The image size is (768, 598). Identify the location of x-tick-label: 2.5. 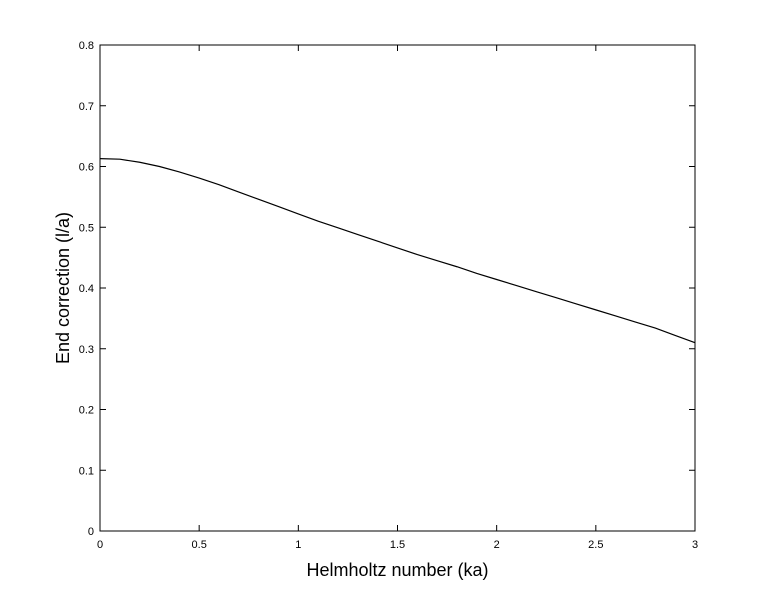
(595, 545).